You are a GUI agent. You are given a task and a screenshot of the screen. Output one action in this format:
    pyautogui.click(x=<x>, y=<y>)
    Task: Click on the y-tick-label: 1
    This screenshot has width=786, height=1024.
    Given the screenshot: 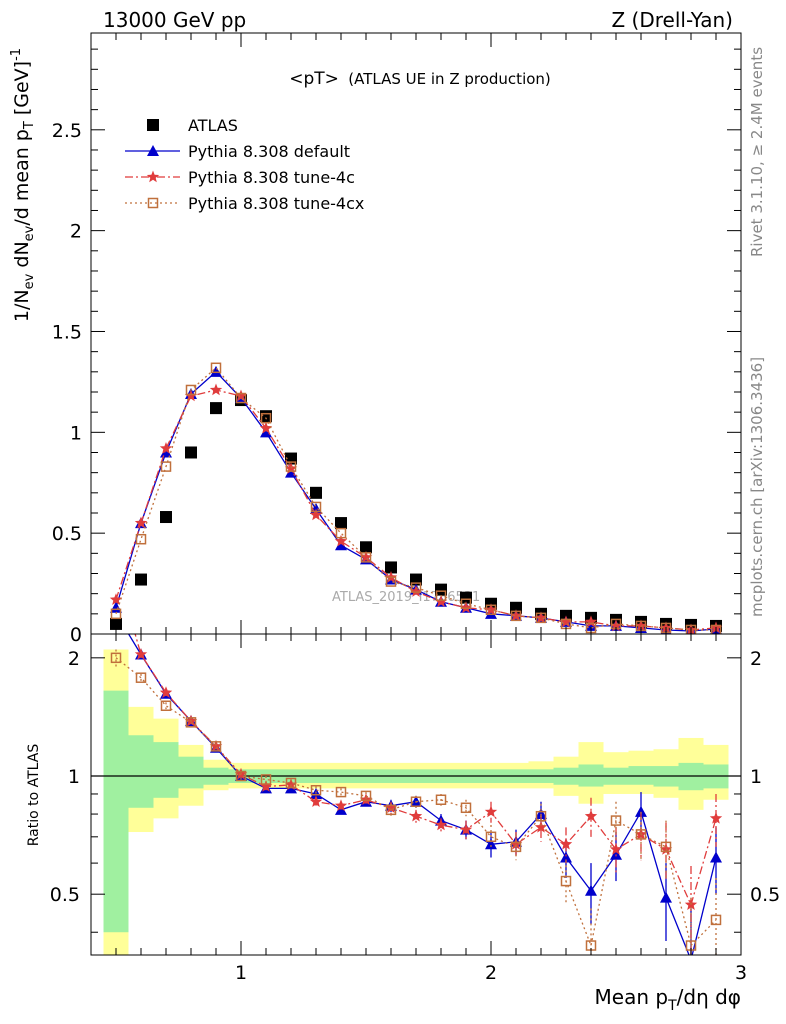 What is the action you would take?
    pyautogui.click(x=76, y=433)
    